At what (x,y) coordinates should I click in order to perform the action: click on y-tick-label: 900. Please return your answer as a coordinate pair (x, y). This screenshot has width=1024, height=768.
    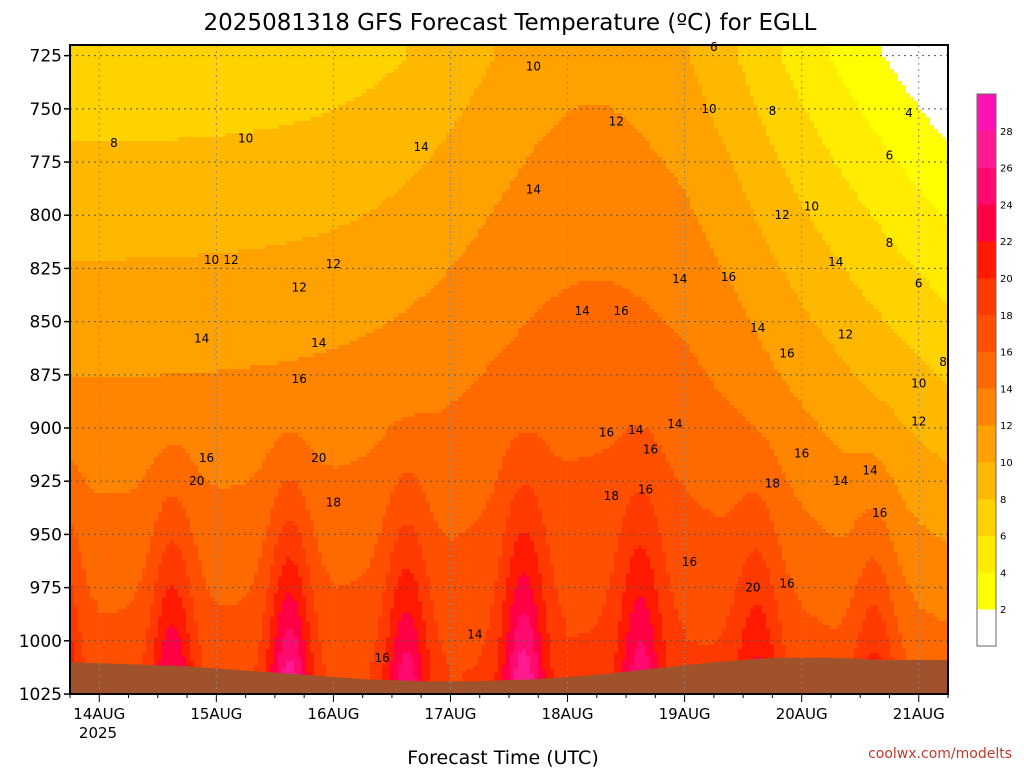
    Looking at the image, I should click on (46, 429).